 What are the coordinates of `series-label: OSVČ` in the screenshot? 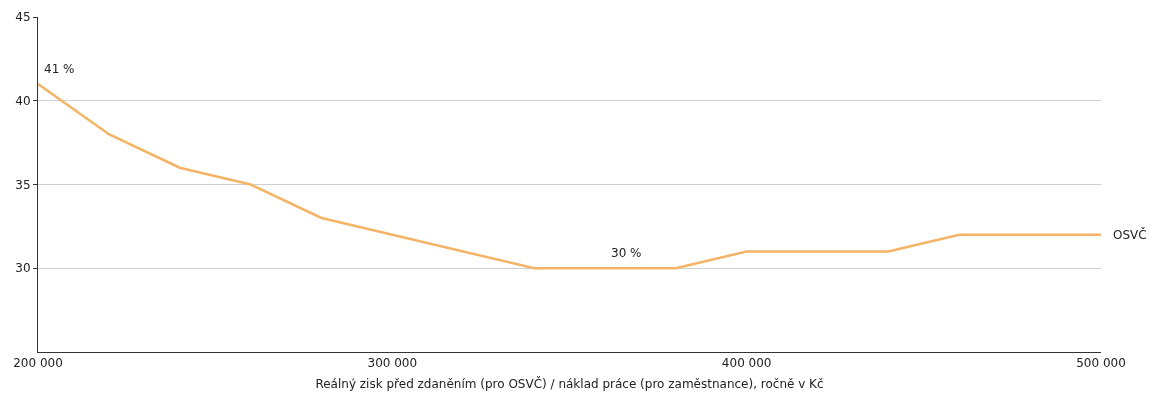 It's located at (1130, 234).